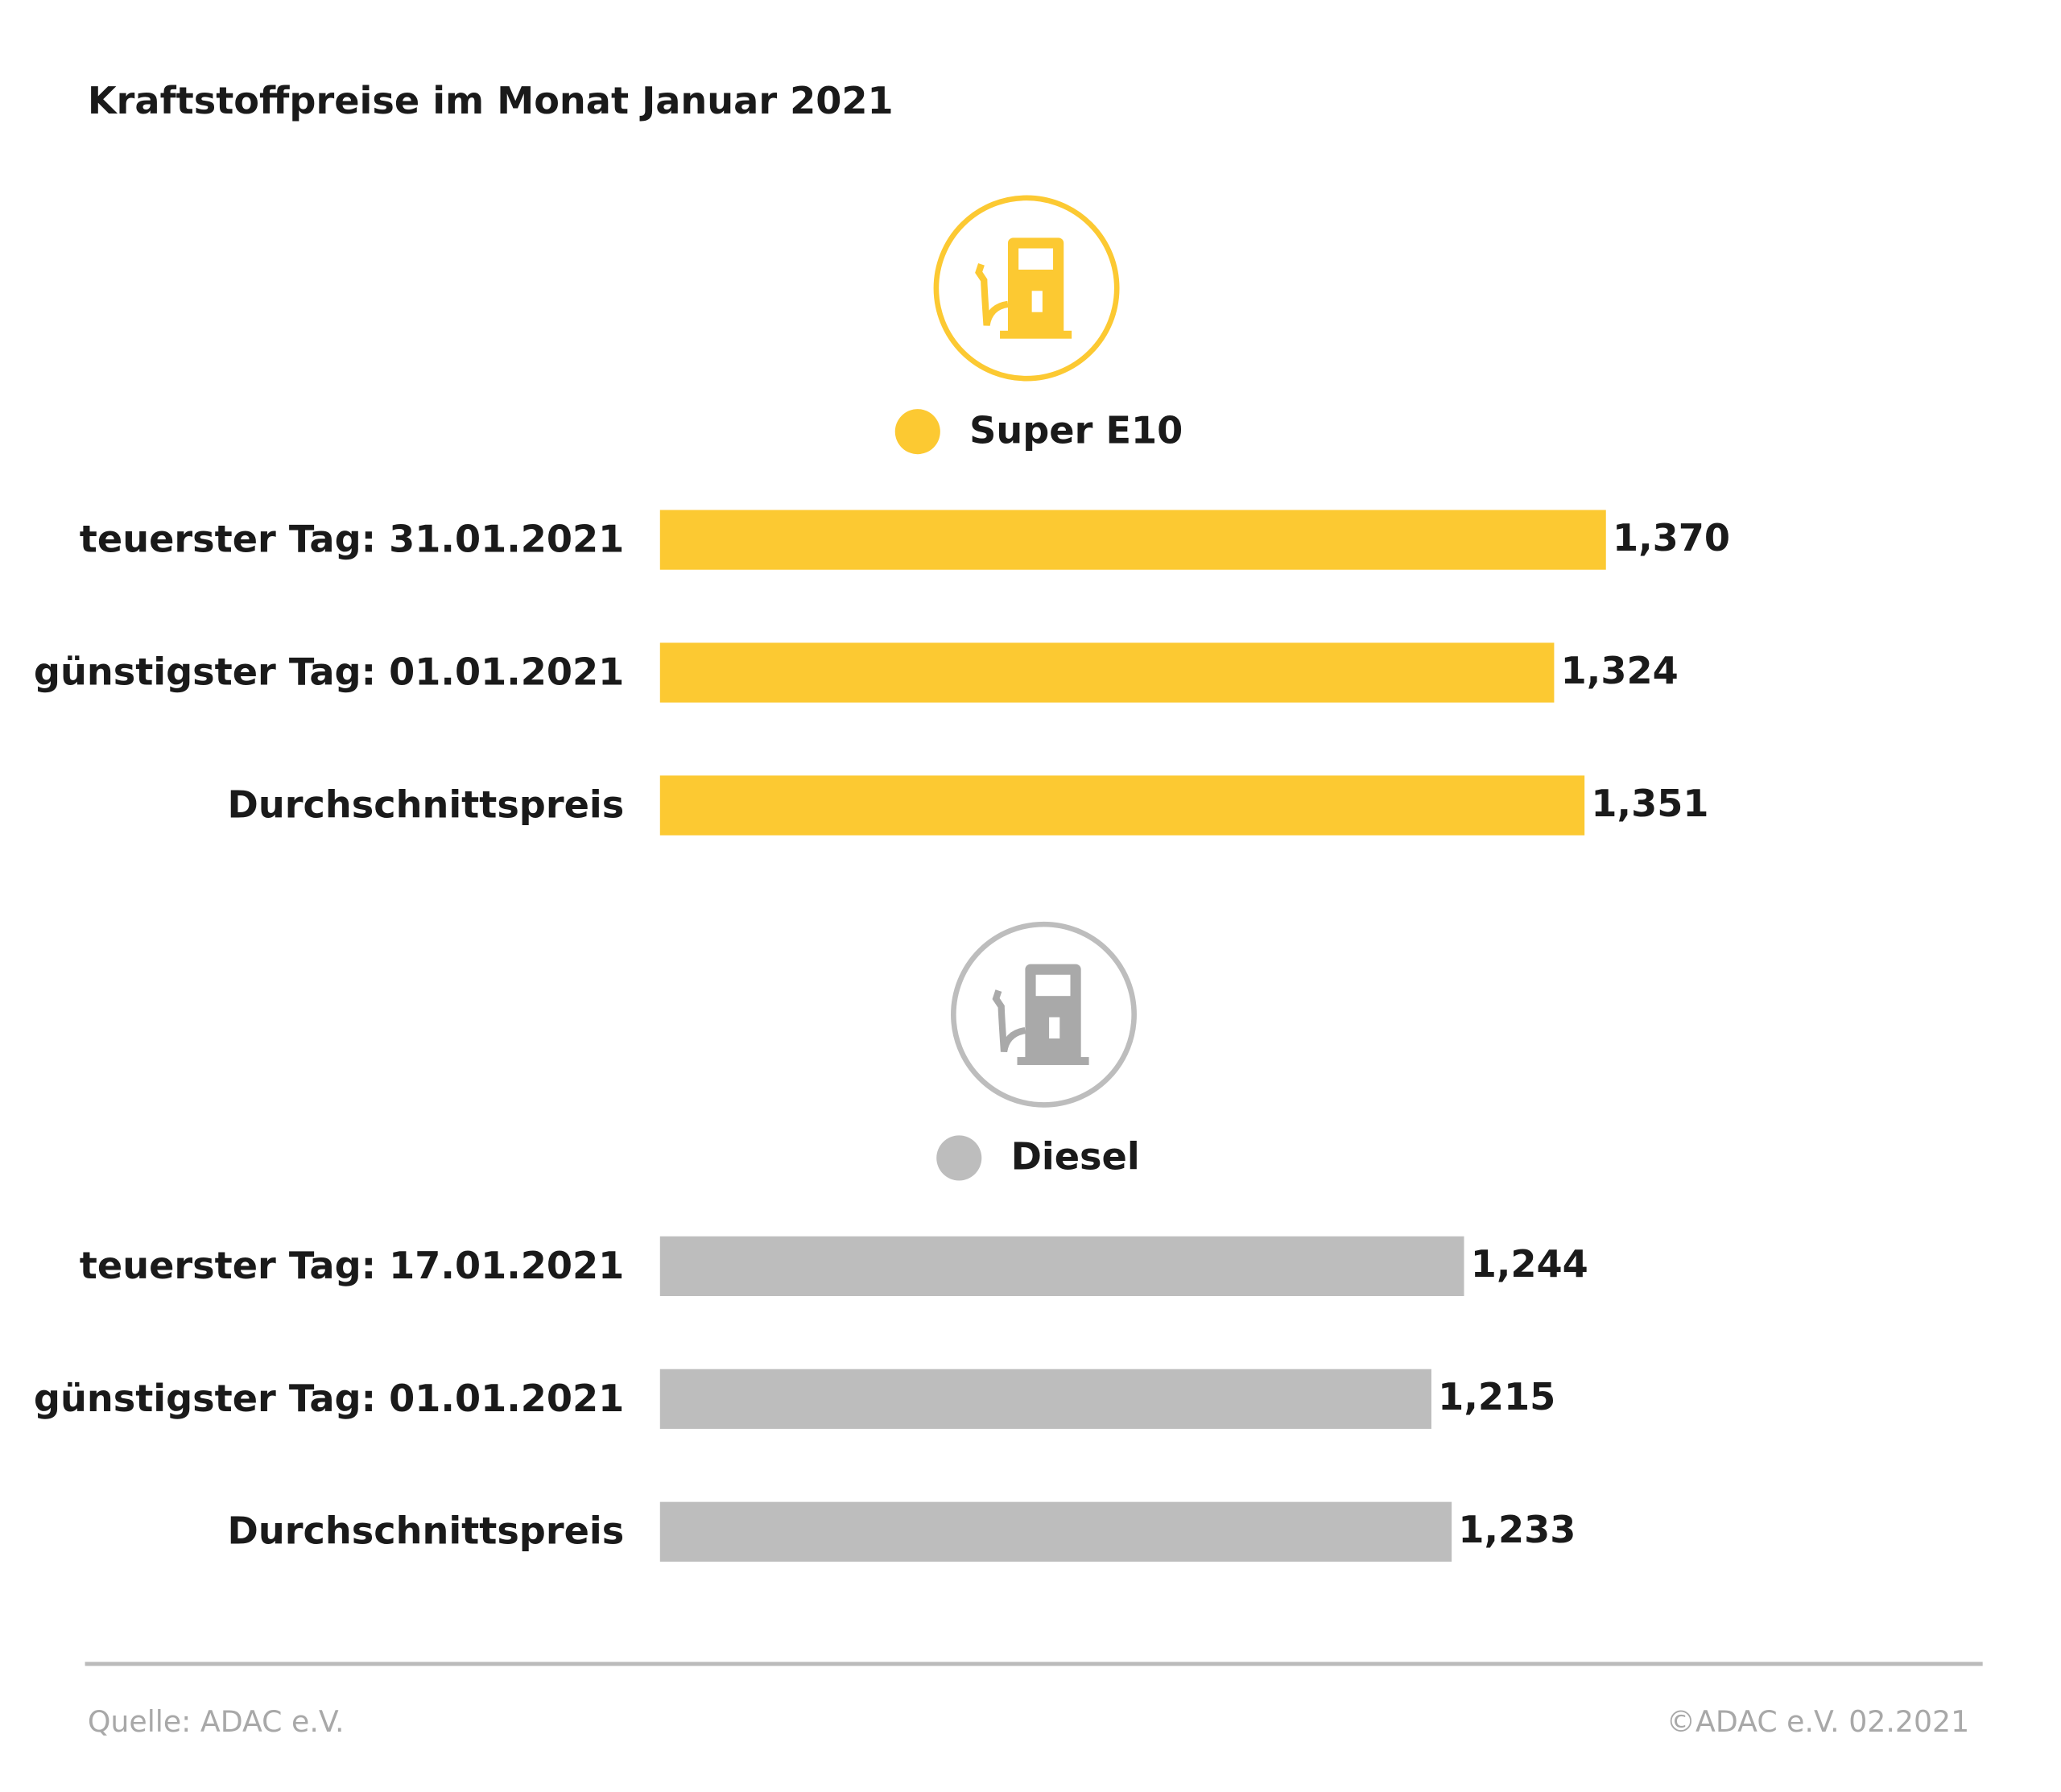 The height and width of the screenshot is (1792, 2061). I want to click on value-label: 1,370, so click(1671, 537).